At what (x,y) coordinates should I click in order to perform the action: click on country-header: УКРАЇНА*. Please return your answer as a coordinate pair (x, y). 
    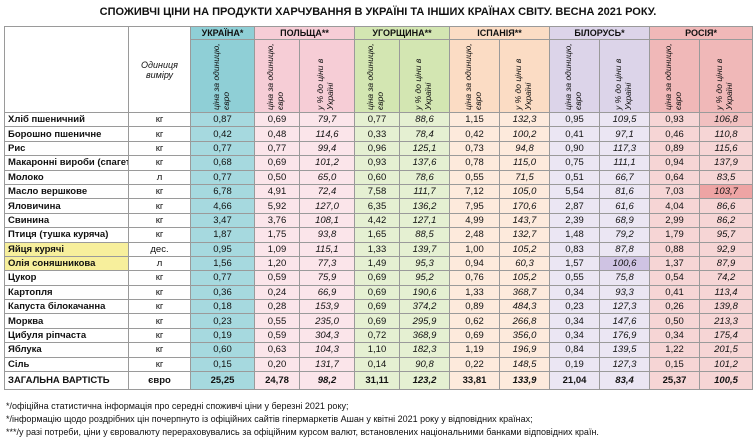
    Looking at the image, I should click on (222, 33).